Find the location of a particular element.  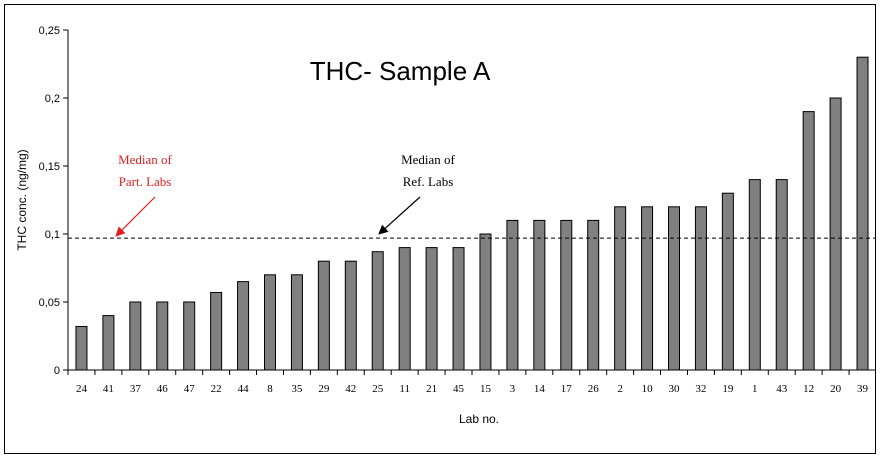

y-tick-label: 0,15 is located at coordinates (49, 167).